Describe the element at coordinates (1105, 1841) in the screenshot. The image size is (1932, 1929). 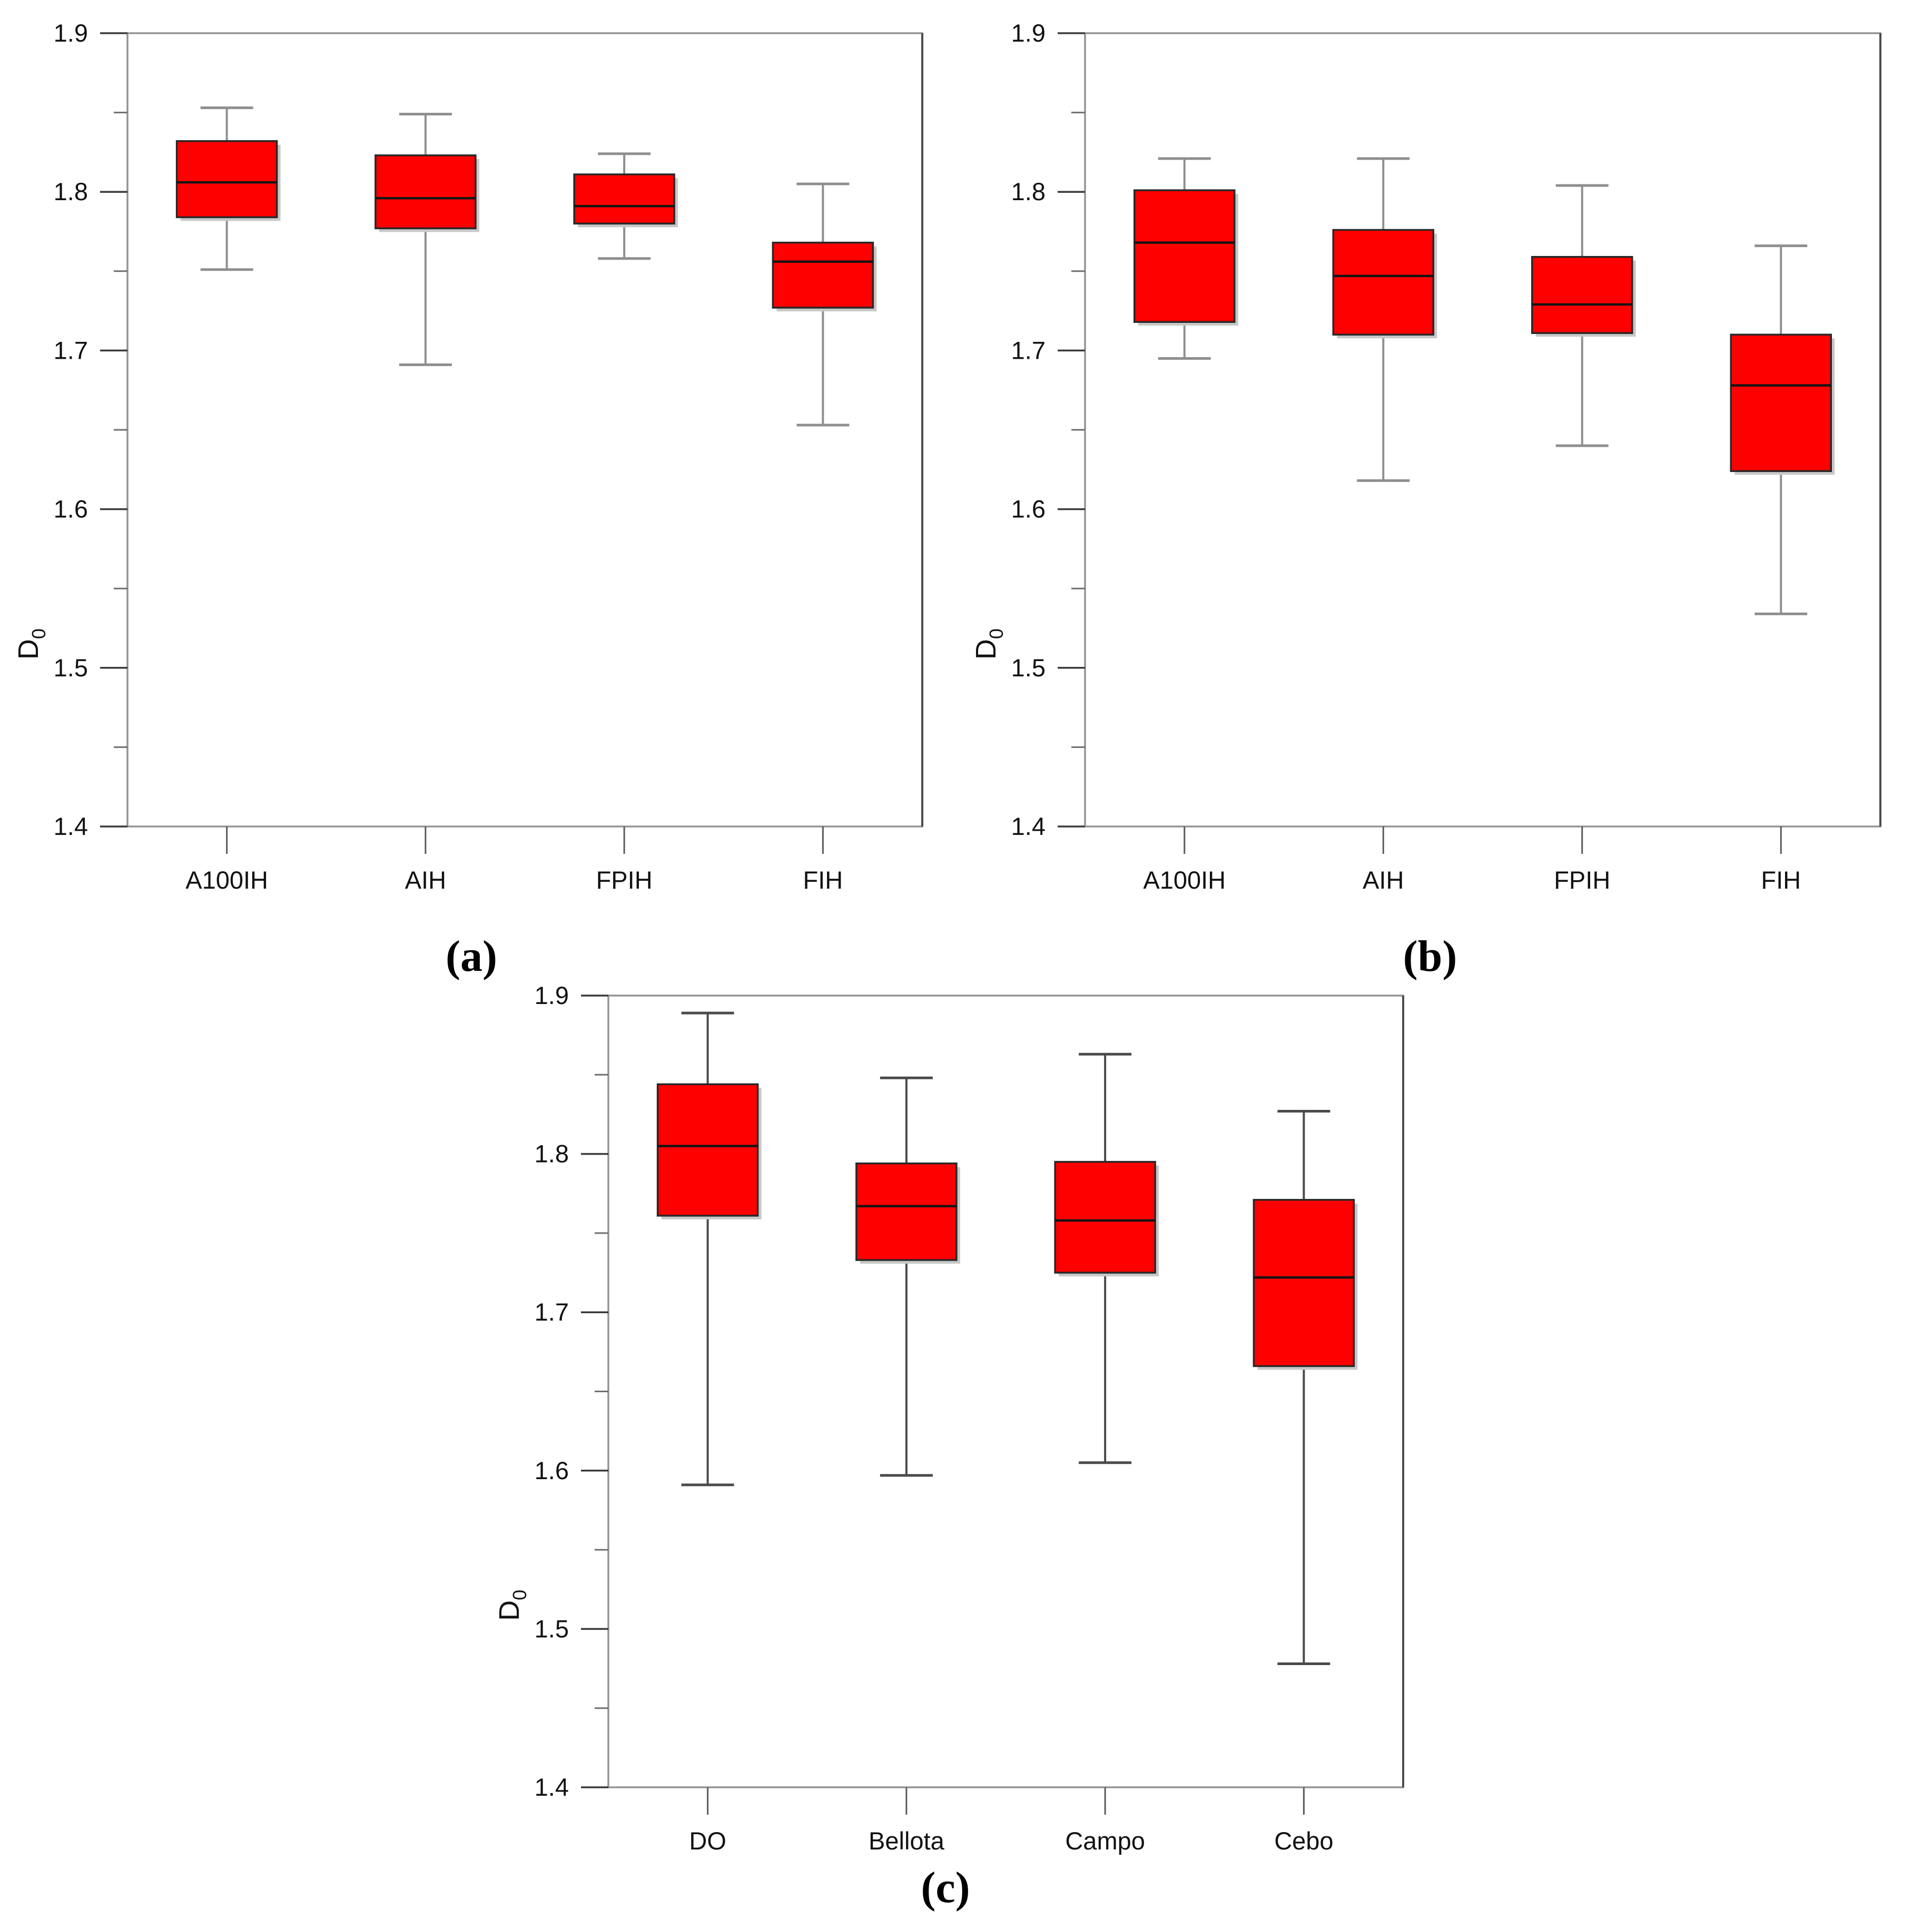
I see `category-label: Campo` at that location.